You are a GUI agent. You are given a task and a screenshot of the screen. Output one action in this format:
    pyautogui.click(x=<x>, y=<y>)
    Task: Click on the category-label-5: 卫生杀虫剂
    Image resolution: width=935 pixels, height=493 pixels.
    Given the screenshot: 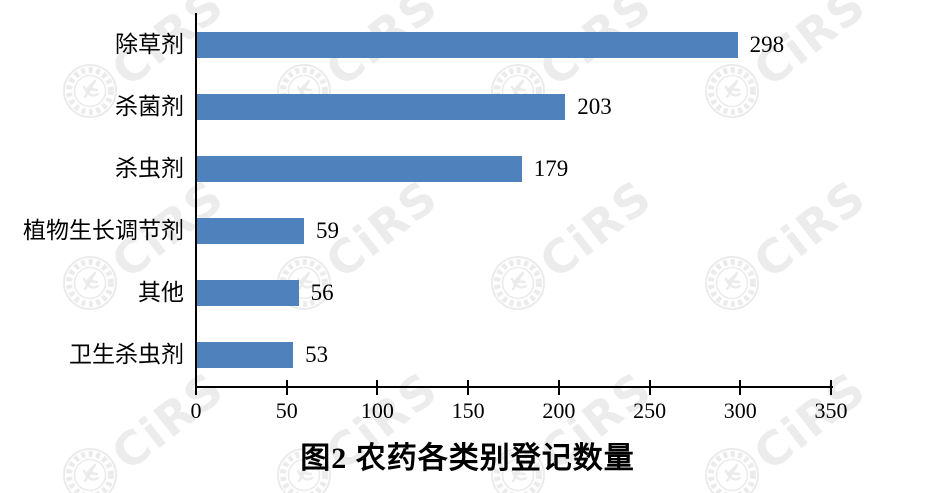 What is the action you would take?
    pyautogui.click(x=126, y=354)
    